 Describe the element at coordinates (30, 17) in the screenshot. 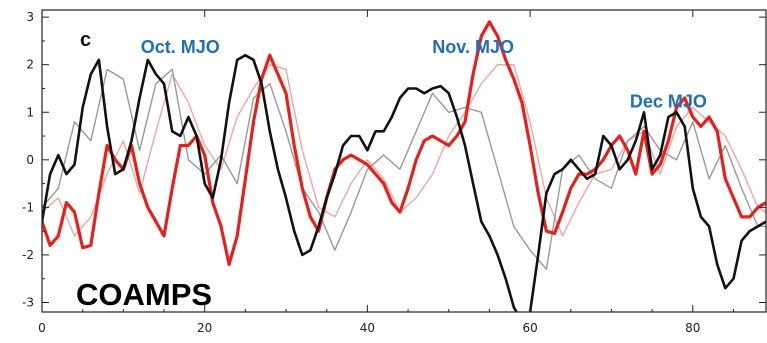

I see `y-tick-label: 3` at that location.